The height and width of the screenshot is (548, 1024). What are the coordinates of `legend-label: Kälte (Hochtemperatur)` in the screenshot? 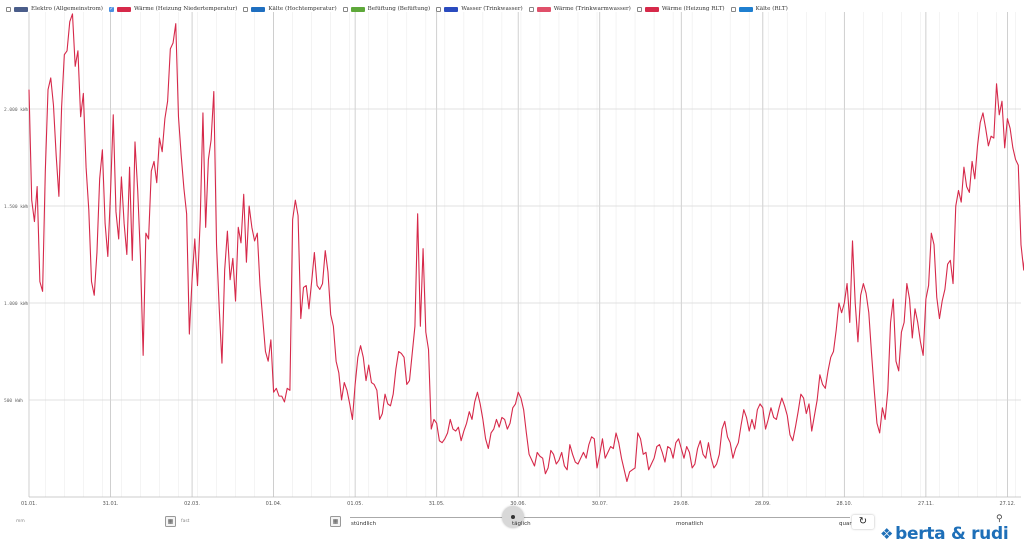 It's located at (302, 9).